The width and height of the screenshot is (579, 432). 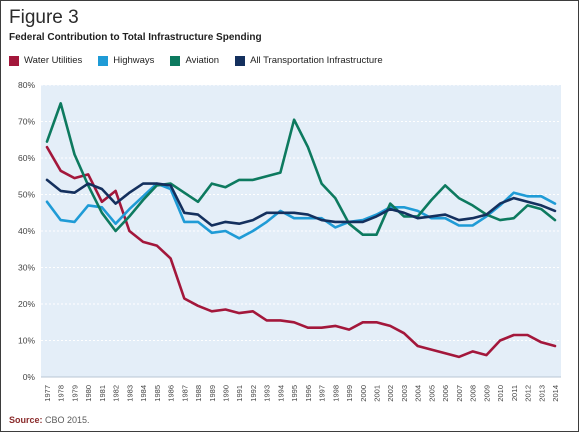 I want to click on x-tick-label: 1991, so click(x=239, y=393).